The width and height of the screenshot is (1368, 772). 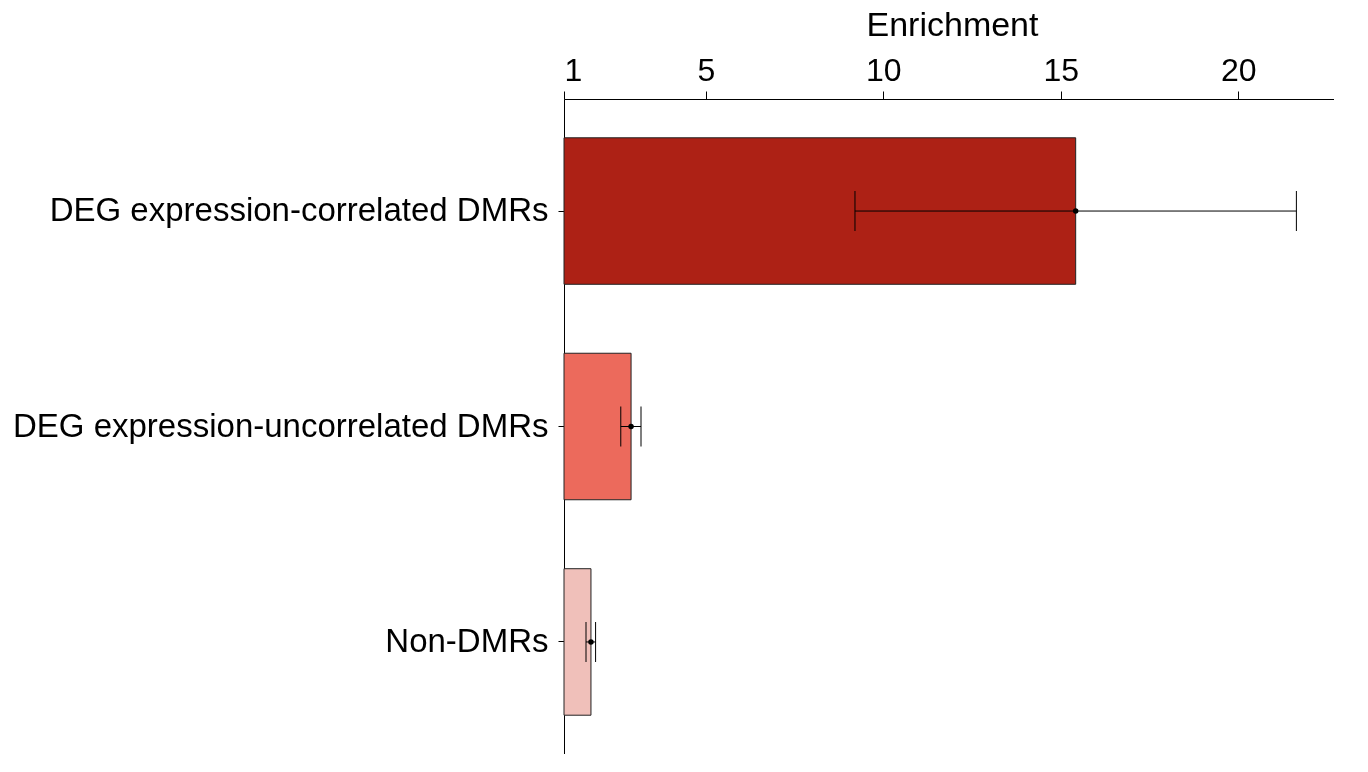 What do you see at coordinates (1238, 69) in the screenshot?
I see `x-tick-label: 20` at bounding box center [1238, 69].